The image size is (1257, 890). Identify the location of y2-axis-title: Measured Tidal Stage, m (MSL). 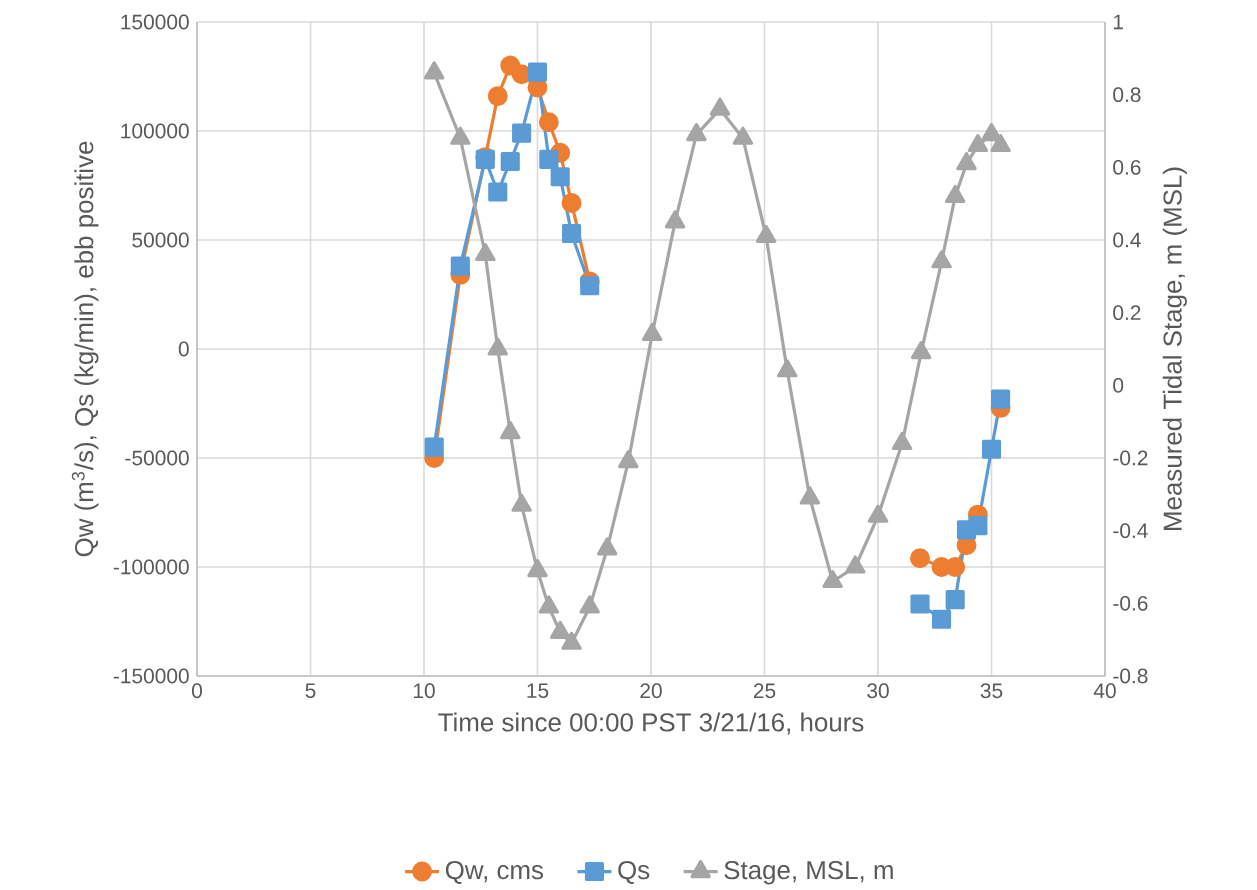
(1174, 348).